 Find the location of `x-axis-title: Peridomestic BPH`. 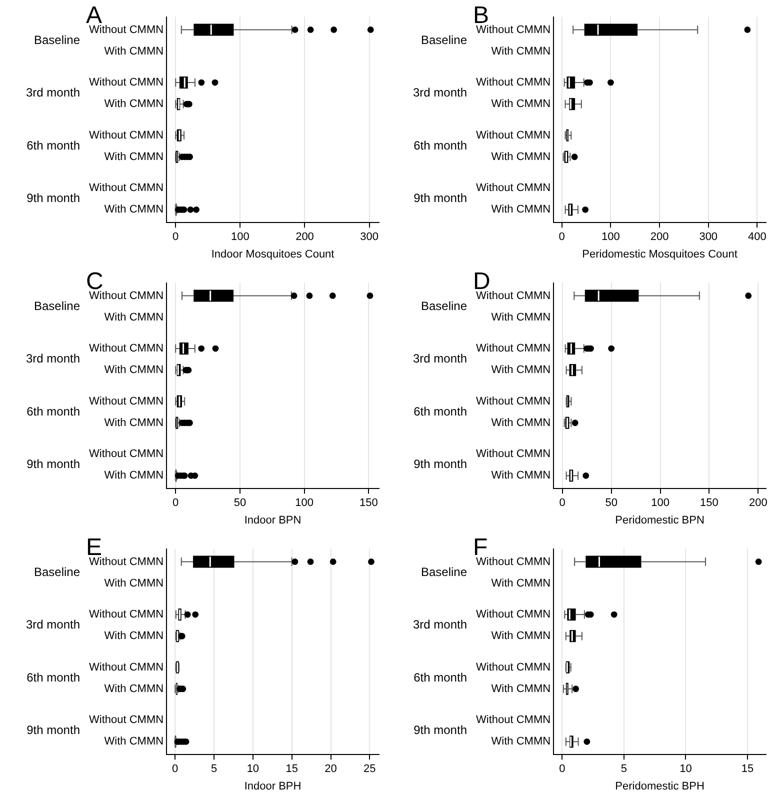

x-axis-title: Peridomestic BPH is located at coordinates (659, 786).